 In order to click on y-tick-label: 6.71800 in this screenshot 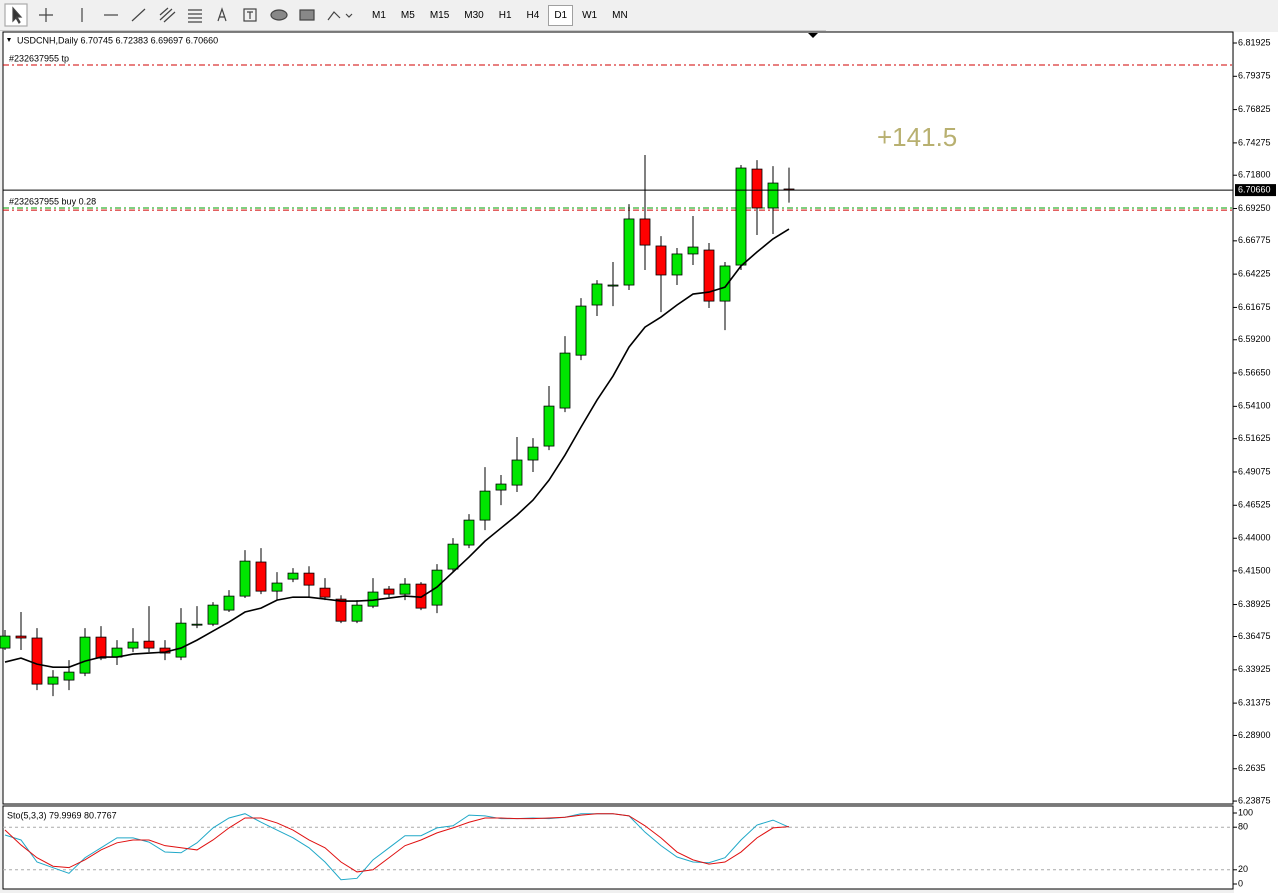, I will do `click(1254, 175)`.